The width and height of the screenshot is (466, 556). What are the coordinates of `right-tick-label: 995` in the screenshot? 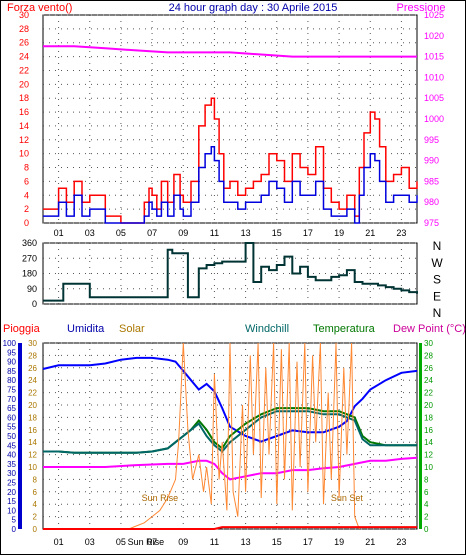 It's located at (431, 140).